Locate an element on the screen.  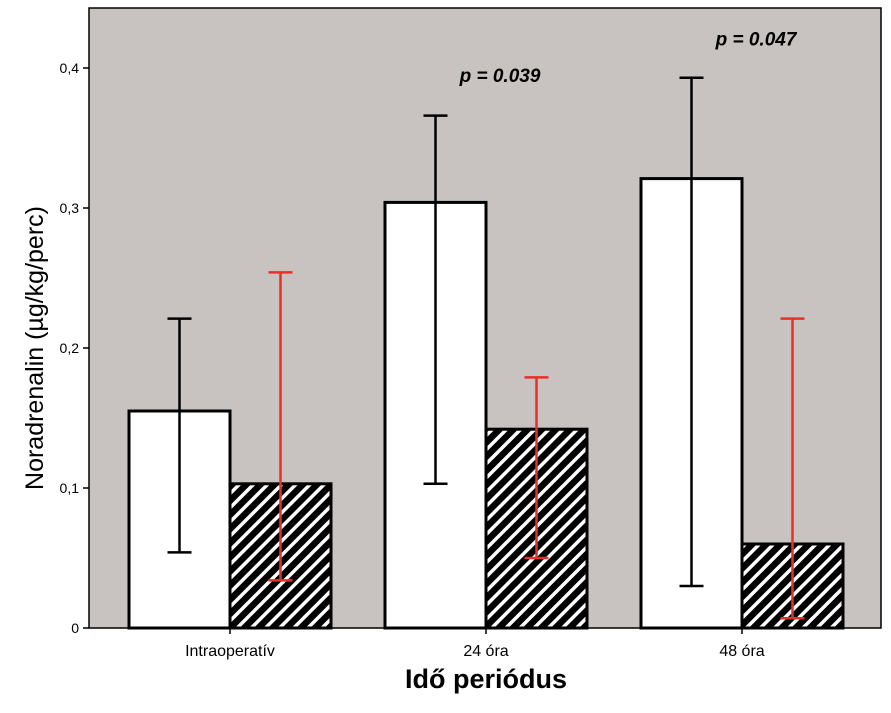
x-tick-label-0: Intraoperatív is located at coordinates (230, 651).